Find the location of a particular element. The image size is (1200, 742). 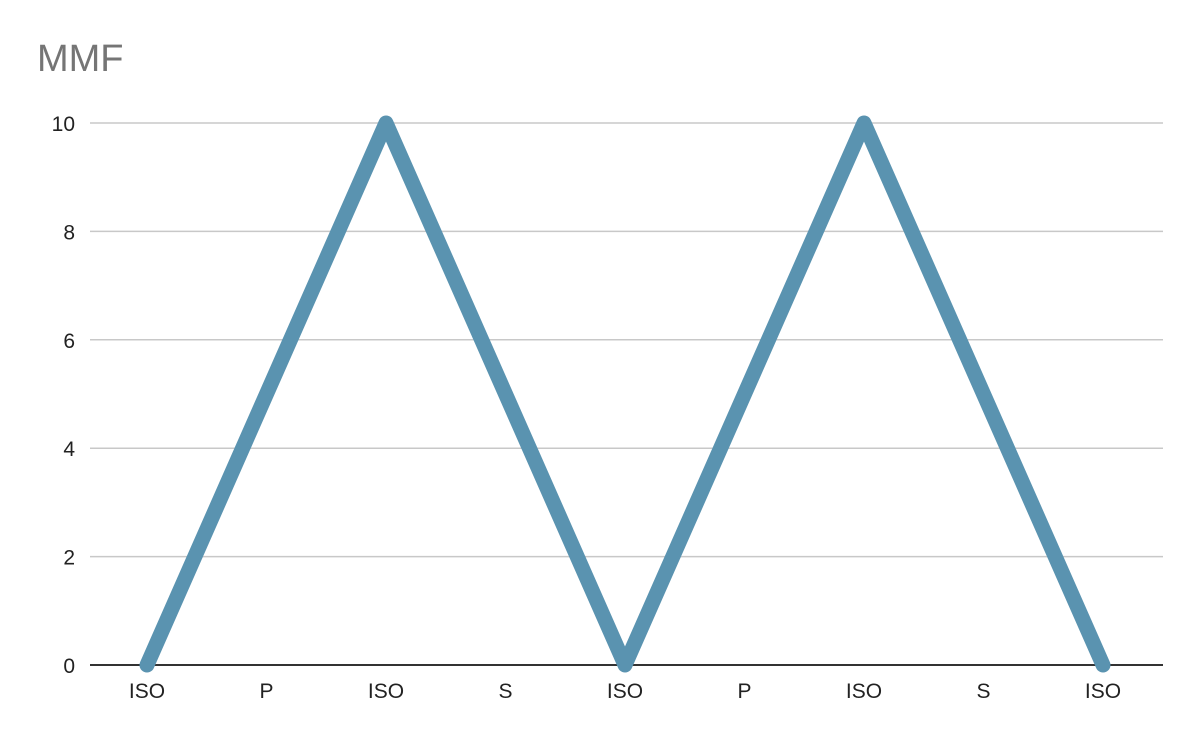

y-tick-label: 2 is located at coordinates (69, 558).